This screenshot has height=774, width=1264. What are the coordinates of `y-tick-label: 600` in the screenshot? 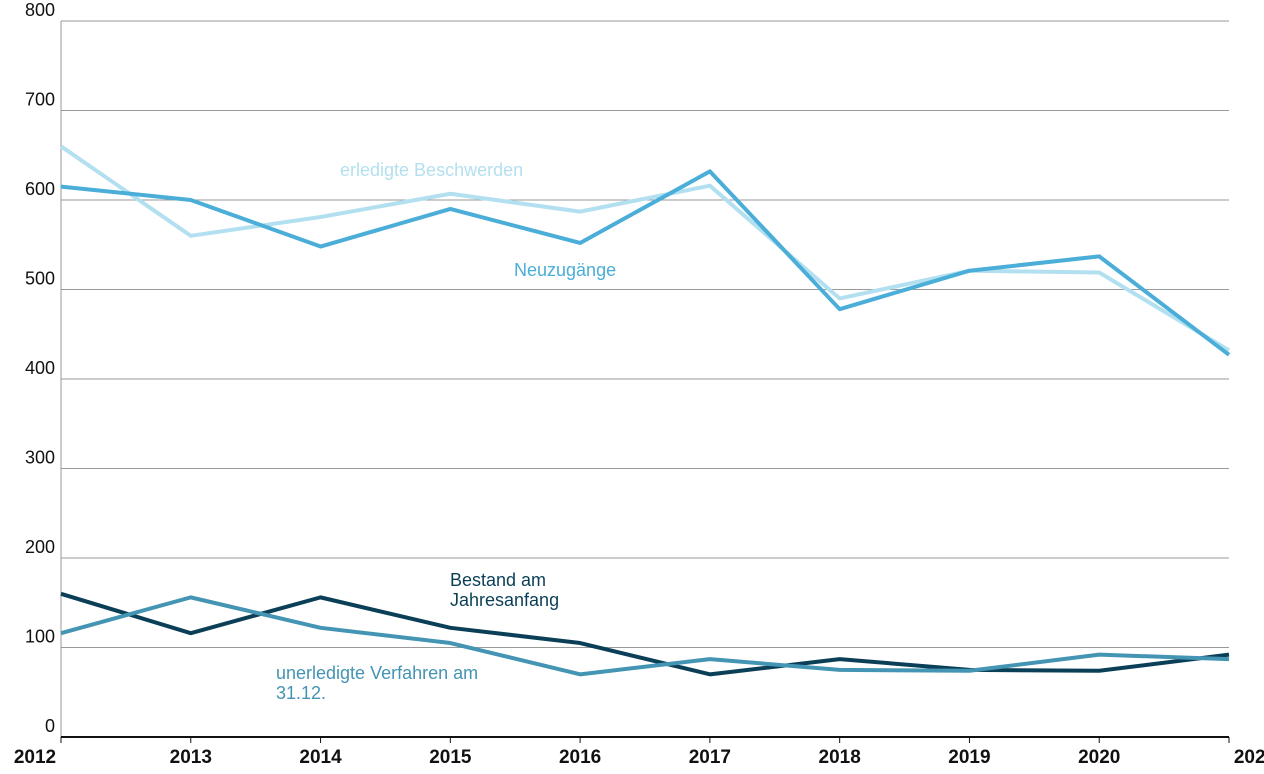 It's located at (40, 189).